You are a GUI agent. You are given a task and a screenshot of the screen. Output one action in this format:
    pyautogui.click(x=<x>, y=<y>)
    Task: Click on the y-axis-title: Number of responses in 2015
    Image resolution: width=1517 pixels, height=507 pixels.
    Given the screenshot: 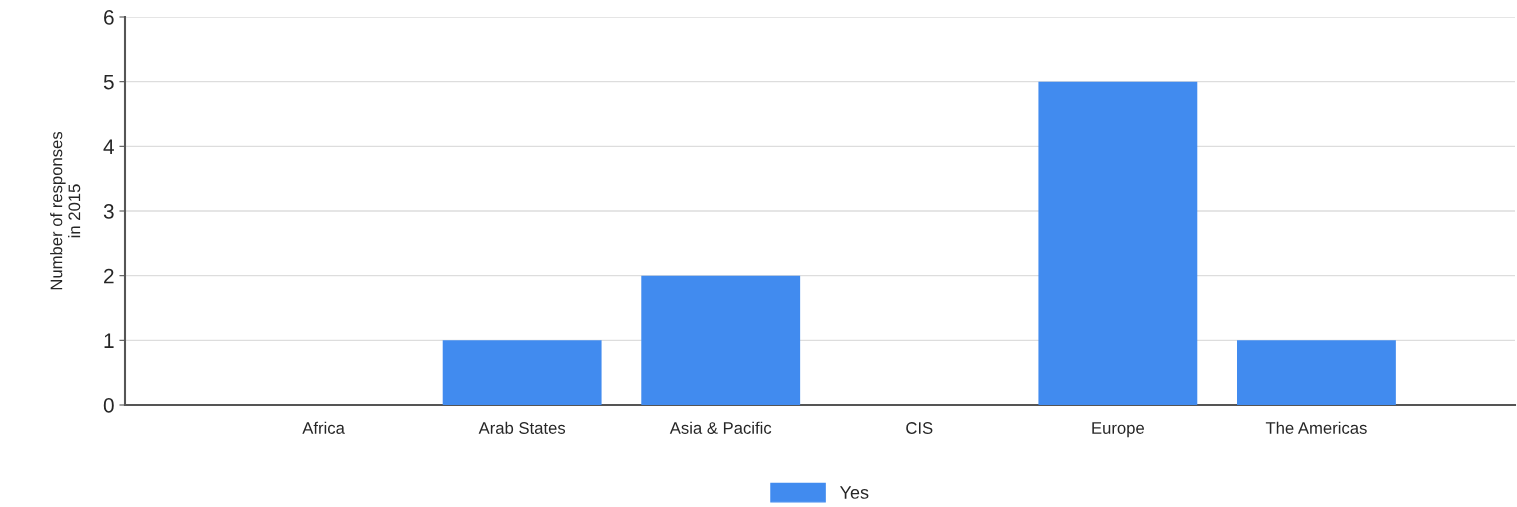 What is the action you would take?
    pyautogui.click(x=65, y=210)
    